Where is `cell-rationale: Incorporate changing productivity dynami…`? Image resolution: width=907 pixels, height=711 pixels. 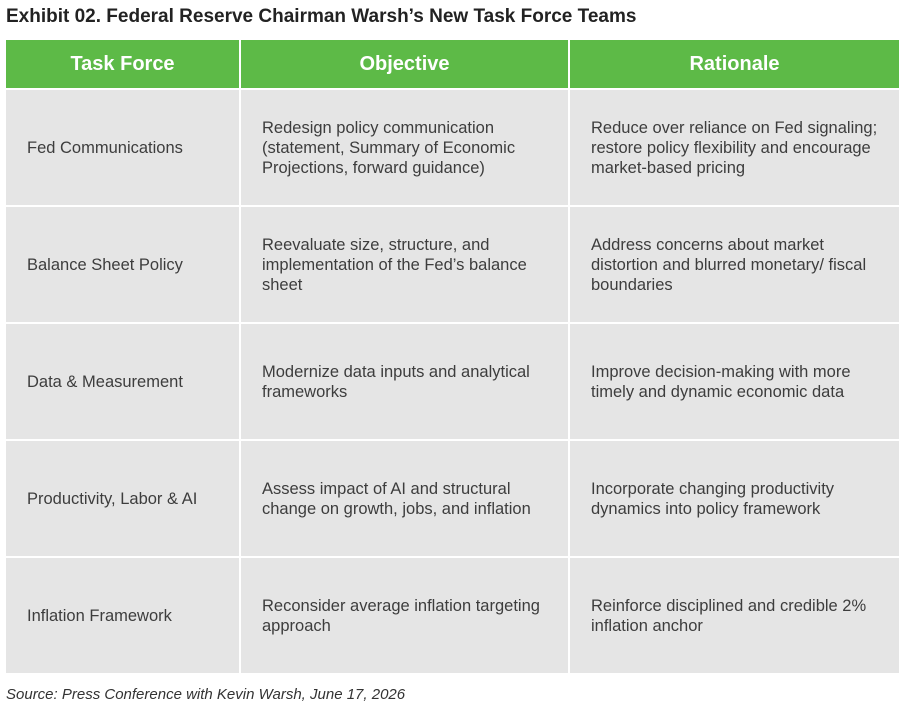
cell-rationale: Incorporate changing productivity dynami… is located at coordinates (734, 498).